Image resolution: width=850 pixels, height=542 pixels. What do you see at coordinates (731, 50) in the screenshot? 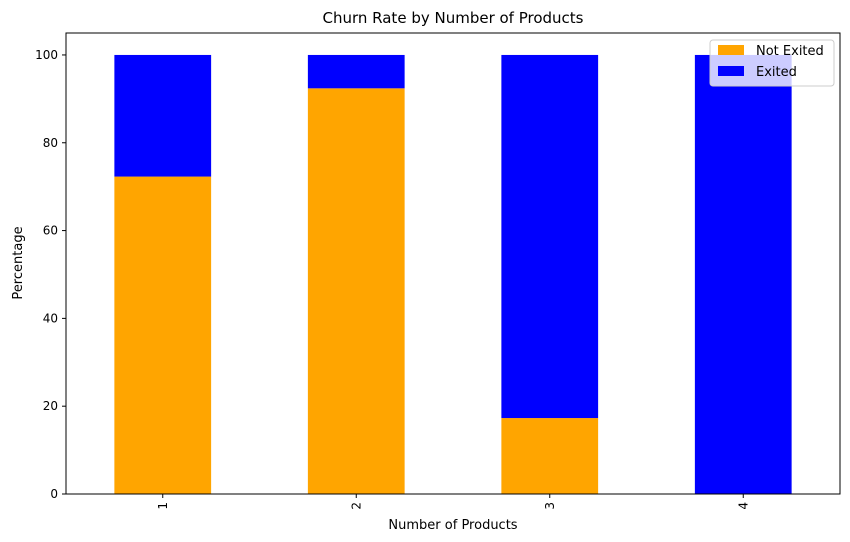
I see `legend-swatch-not-exited` at bounding box center [731, 50].